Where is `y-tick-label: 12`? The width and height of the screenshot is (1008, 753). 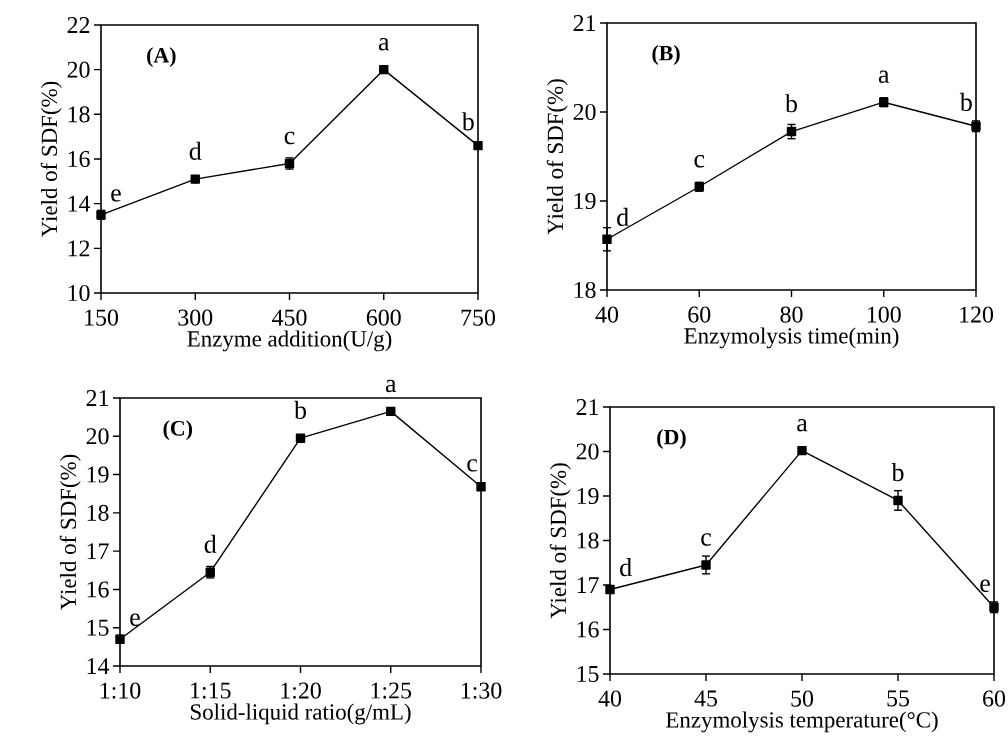 y-tick-label: 12 is located at coordinates (79, 248).